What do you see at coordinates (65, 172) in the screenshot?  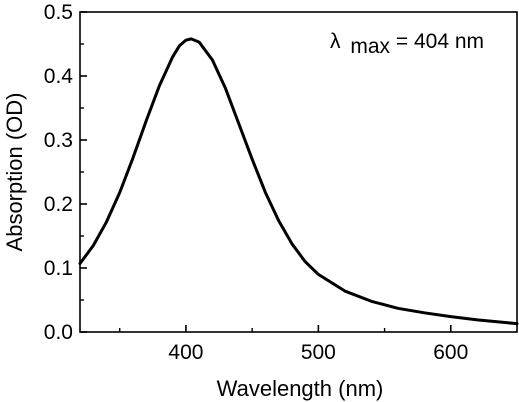 I see `y-axis-ticks: 0.0 0.1 0.2 0.3 0.4 0.5` at bounding box center [65, 172].